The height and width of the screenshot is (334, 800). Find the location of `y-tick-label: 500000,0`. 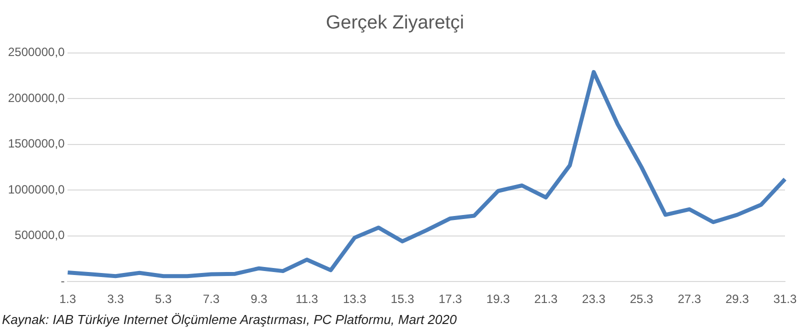

y-tick-label: 500000,0 is located at coordinates (40, 235).